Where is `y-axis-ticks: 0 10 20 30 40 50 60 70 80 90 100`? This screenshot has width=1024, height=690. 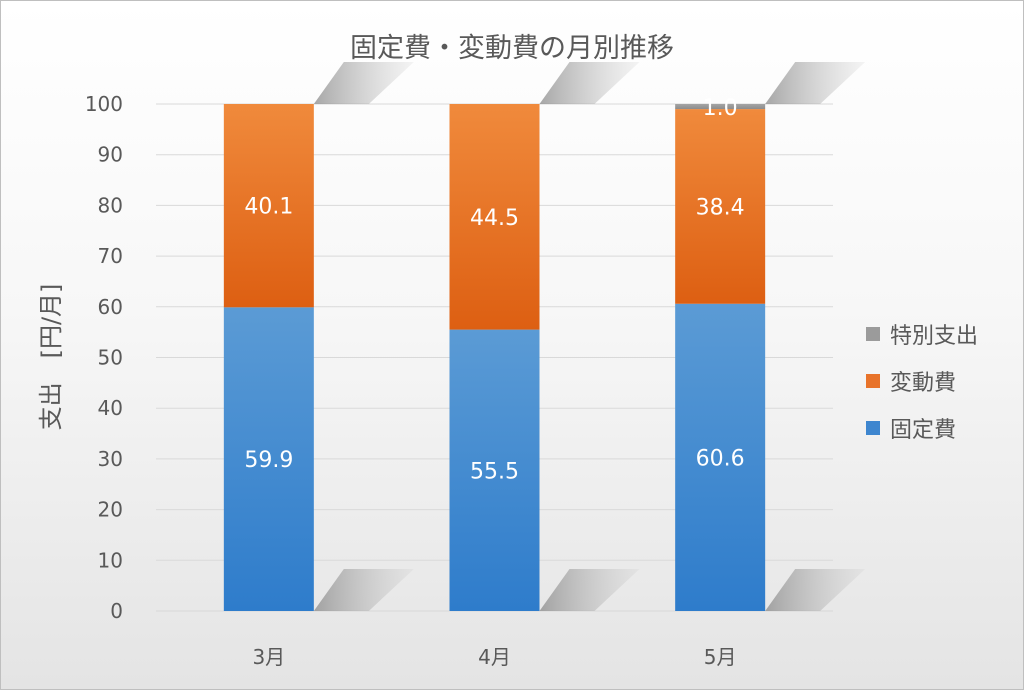 y-axis-ticks: 0 10 20 30 40 50 60 70 80 90 100 is located at coordinates (104, 357).